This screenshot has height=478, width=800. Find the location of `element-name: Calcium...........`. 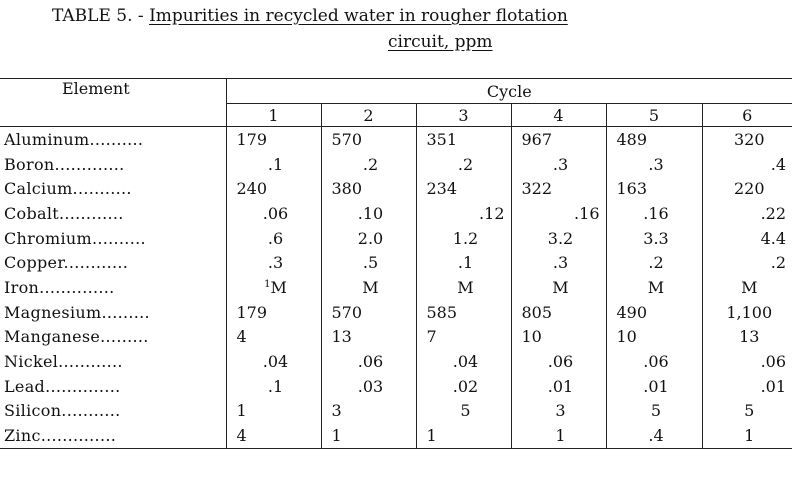

element-name: Calcium........... is located at coordinates (68, 189).